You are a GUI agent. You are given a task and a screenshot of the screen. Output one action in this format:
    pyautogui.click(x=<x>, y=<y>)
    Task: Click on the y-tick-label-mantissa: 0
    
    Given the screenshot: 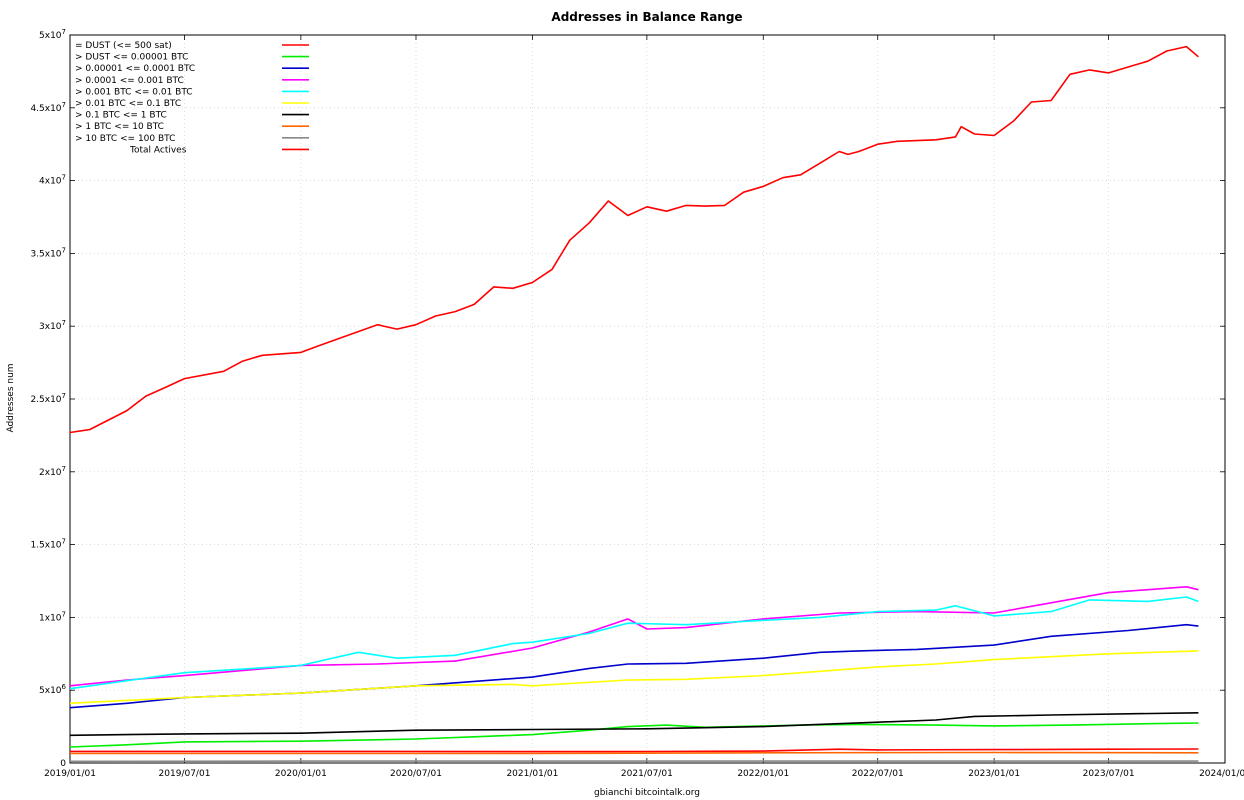 What is the action you would take?
    pyautogui.click(x=63, y=764)
    